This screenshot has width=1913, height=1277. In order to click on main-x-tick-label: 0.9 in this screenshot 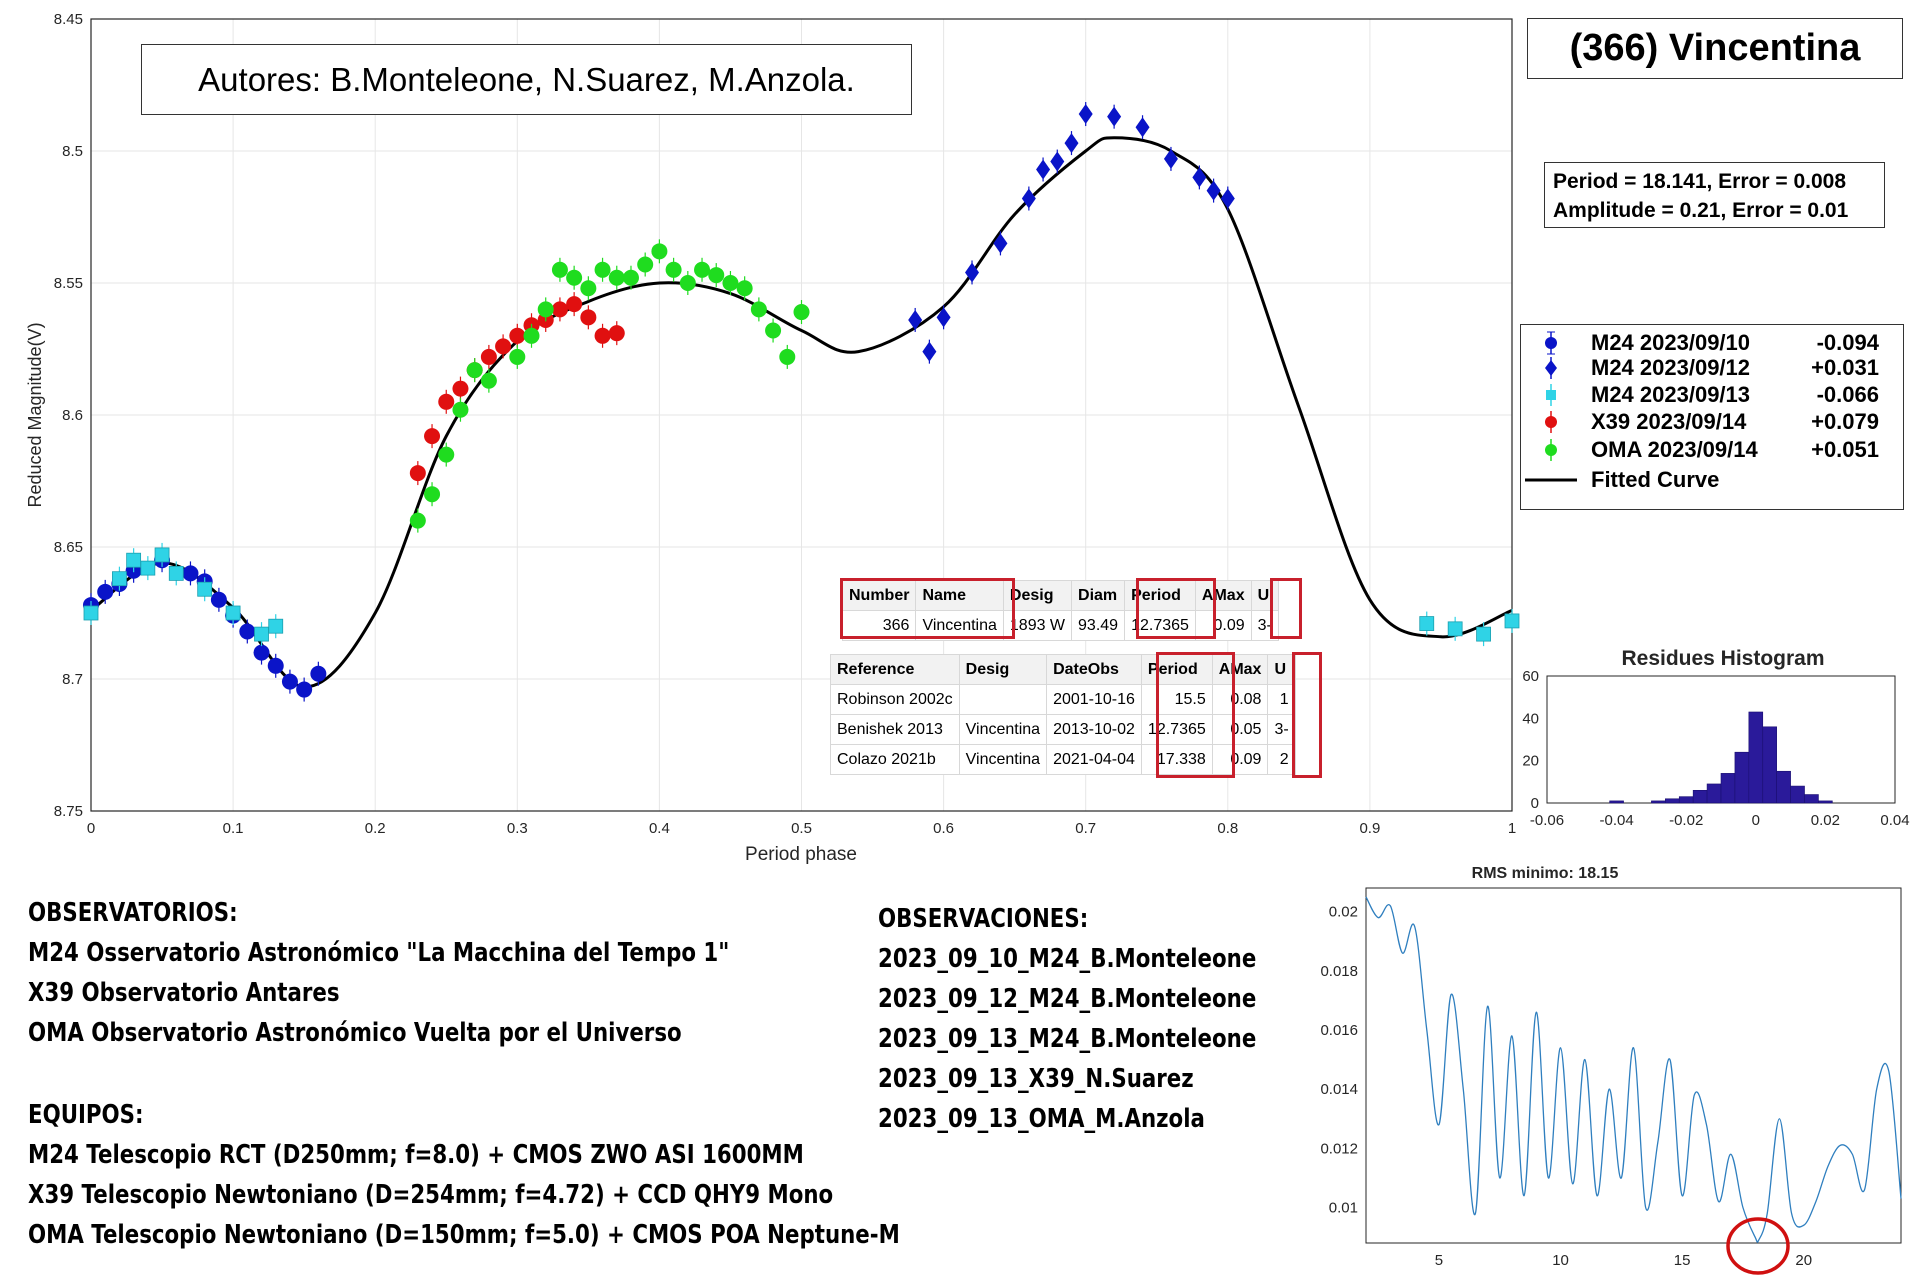, I will do `click(1369, 828)`.